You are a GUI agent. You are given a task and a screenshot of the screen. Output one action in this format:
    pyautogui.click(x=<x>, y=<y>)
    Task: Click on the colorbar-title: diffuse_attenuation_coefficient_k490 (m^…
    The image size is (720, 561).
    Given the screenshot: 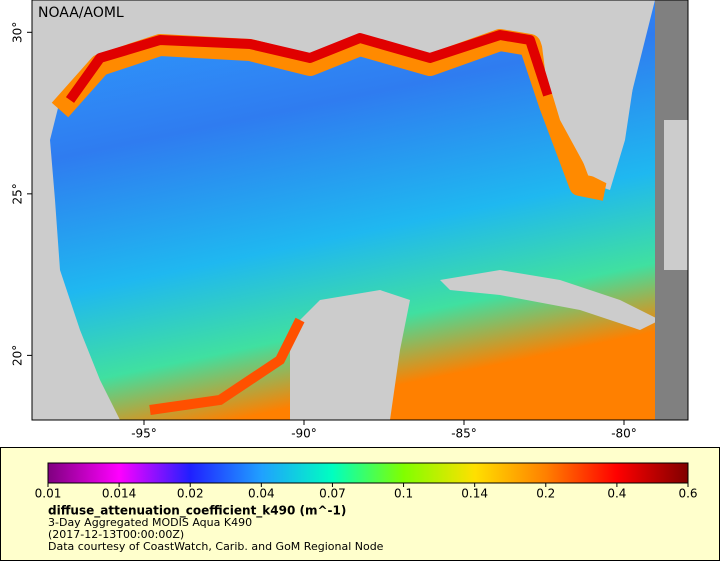 What is the action you would take?
    pyautogui.click(x=197, y=511)
    